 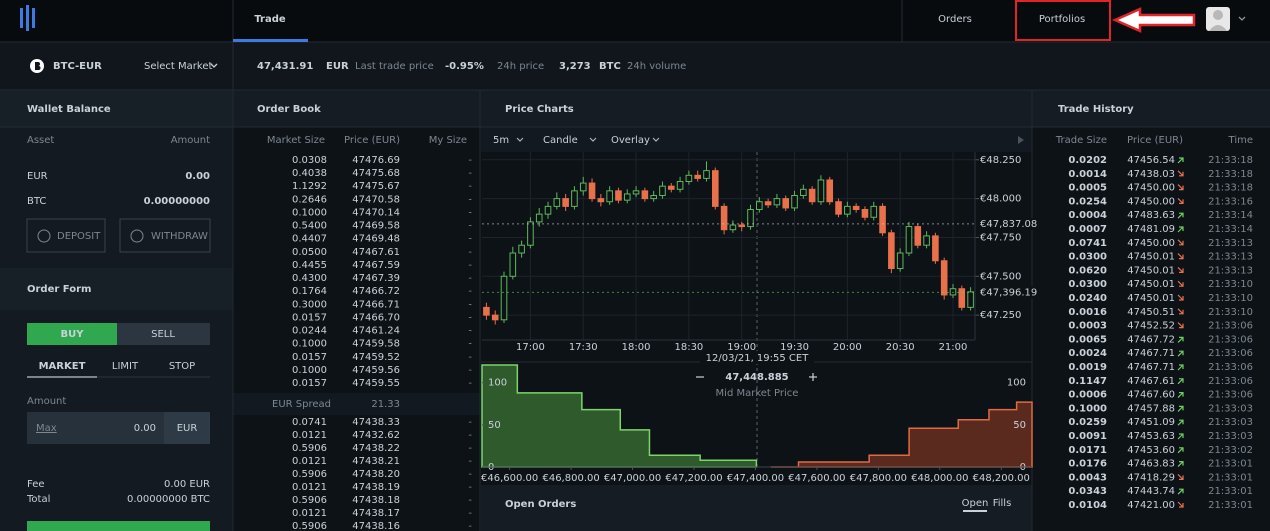 What do you see at coordinates (1062, 19) in the screenshot?
I see `nav-portfolios: Portfolios` at bounding box center [1062, 19].